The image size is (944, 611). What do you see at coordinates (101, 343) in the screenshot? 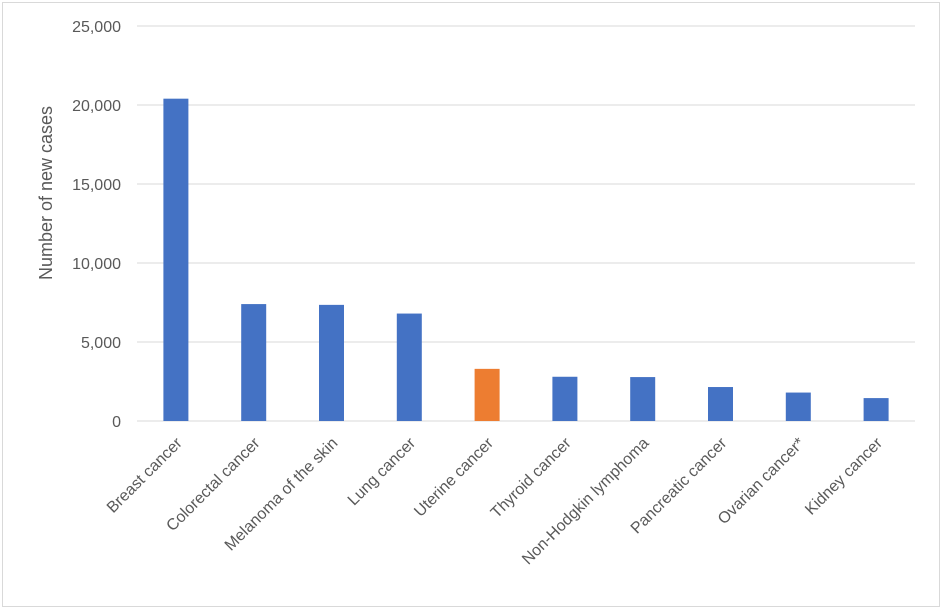
I see `y-tick-label: 5,000` at bounding box center [101, 343].